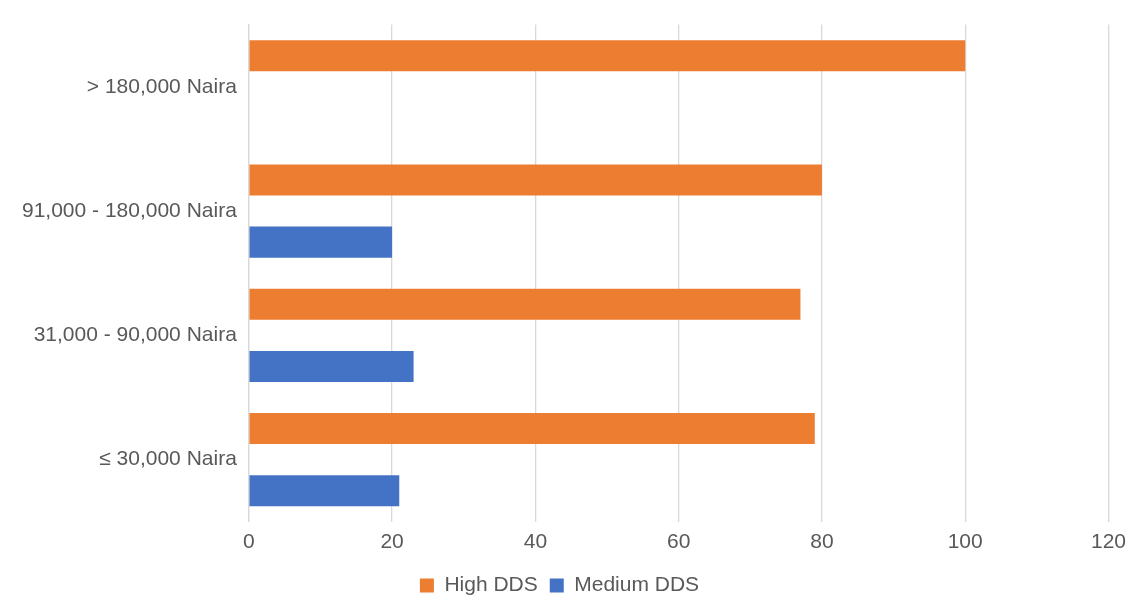 The width and height of the screenshot is (1134, 611). I want to click on x-tick-label: 100, so click(965, 541).